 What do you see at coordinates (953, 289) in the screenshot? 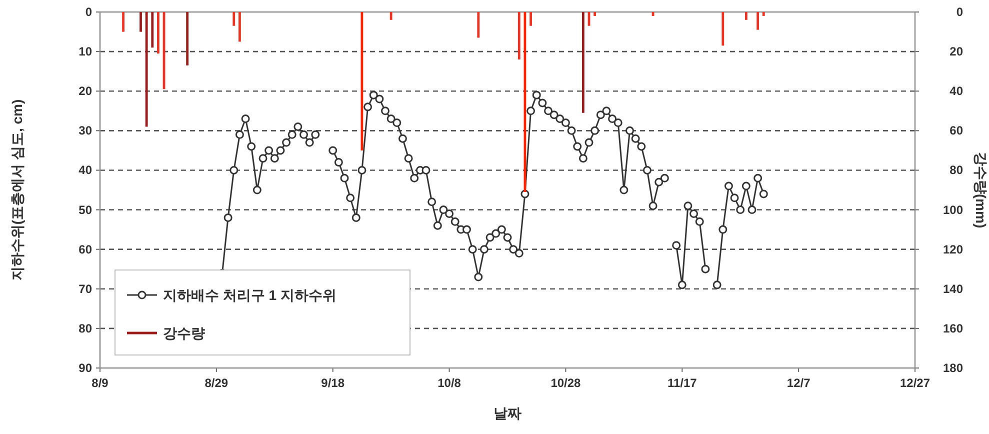
I see `y2-tick-label: 140` at bounding box center [953, 289].